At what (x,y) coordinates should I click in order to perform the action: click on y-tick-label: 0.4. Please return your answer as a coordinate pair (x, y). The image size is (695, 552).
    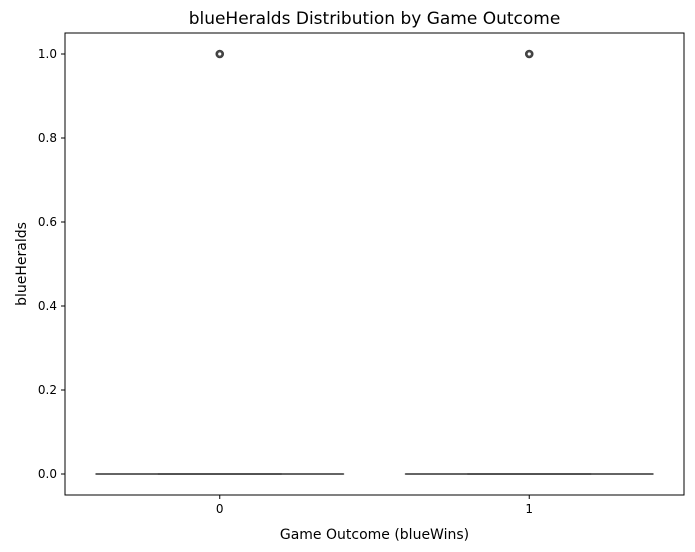
    Looking at the image, I should click on (47, 306).